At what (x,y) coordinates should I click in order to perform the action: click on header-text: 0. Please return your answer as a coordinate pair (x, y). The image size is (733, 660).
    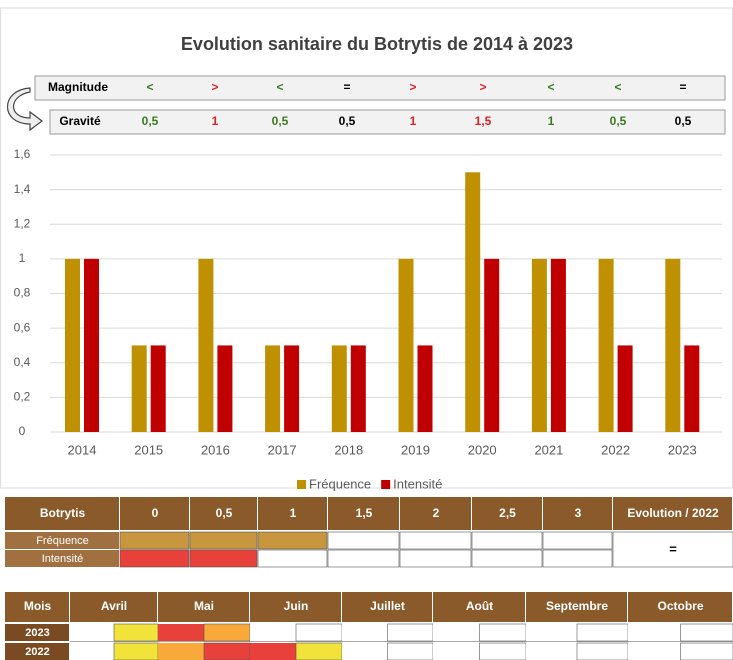
    Looking at the image, I should click on (155, 513).